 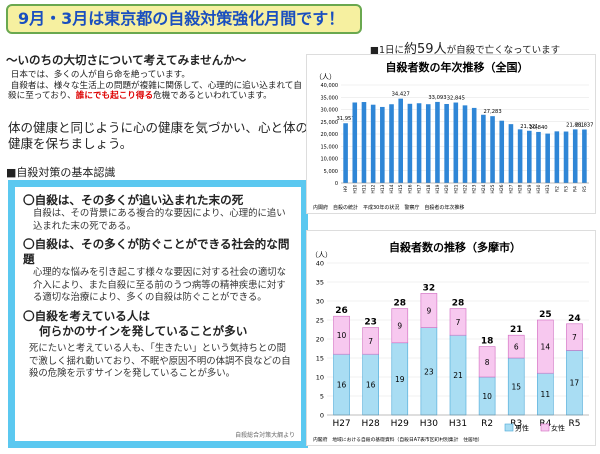 What do you see at coordinates (86, 315) in the screenshot?
I see `box-heading-3a: 〇自殺を考えている人は` at bounding box center [86, 315].